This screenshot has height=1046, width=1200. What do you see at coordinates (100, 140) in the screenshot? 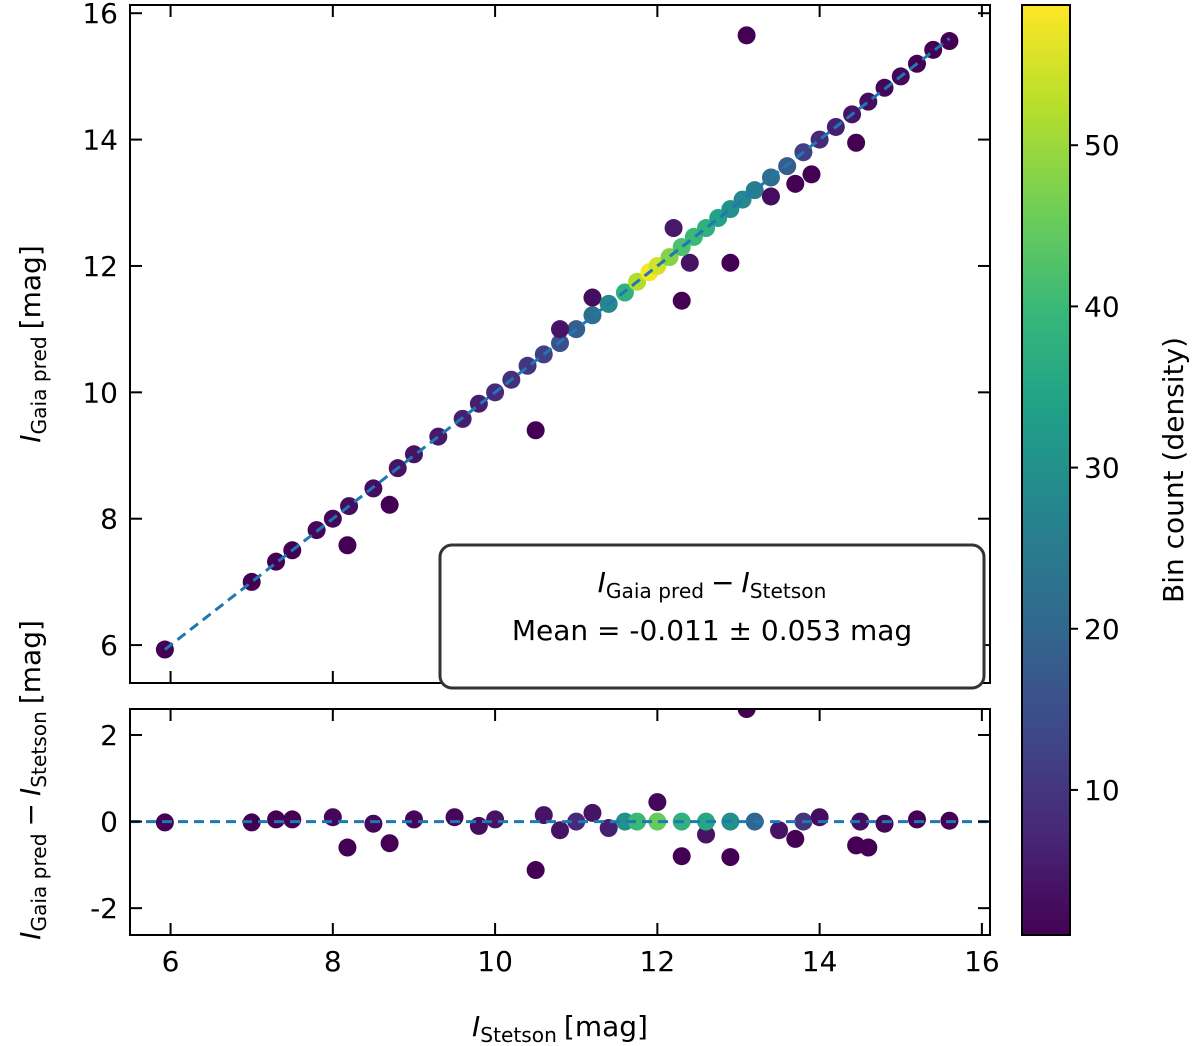
I see `y-tick-label: 14` at bounding box center [100, 140].